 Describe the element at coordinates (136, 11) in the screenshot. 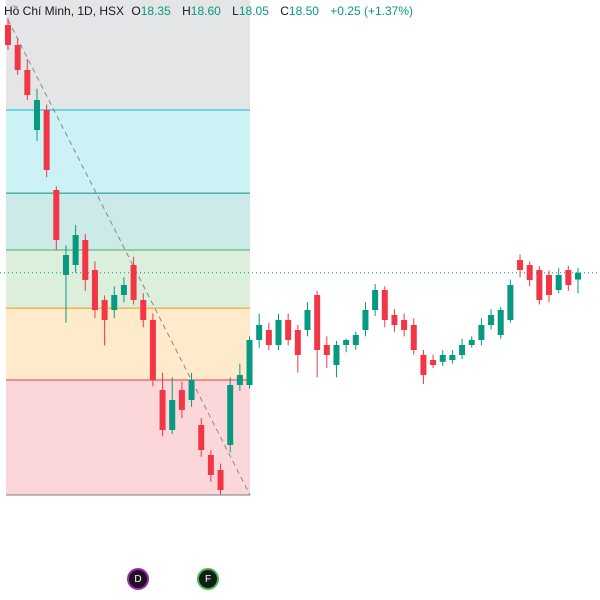

I see `label: O` at that location.